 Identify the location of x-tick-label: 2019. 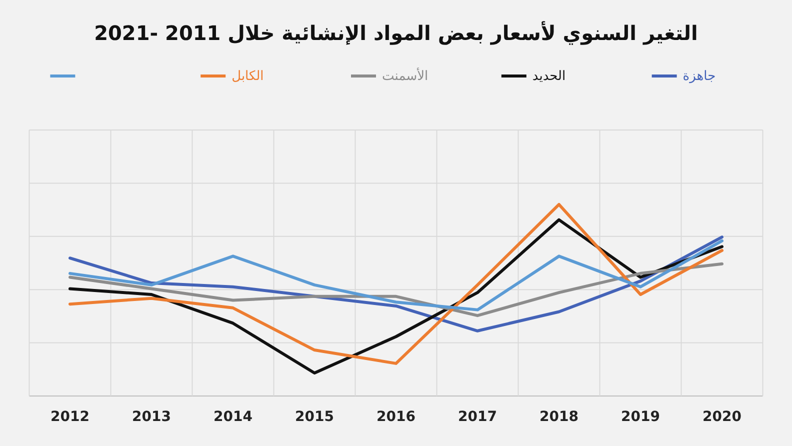
(640, 417).